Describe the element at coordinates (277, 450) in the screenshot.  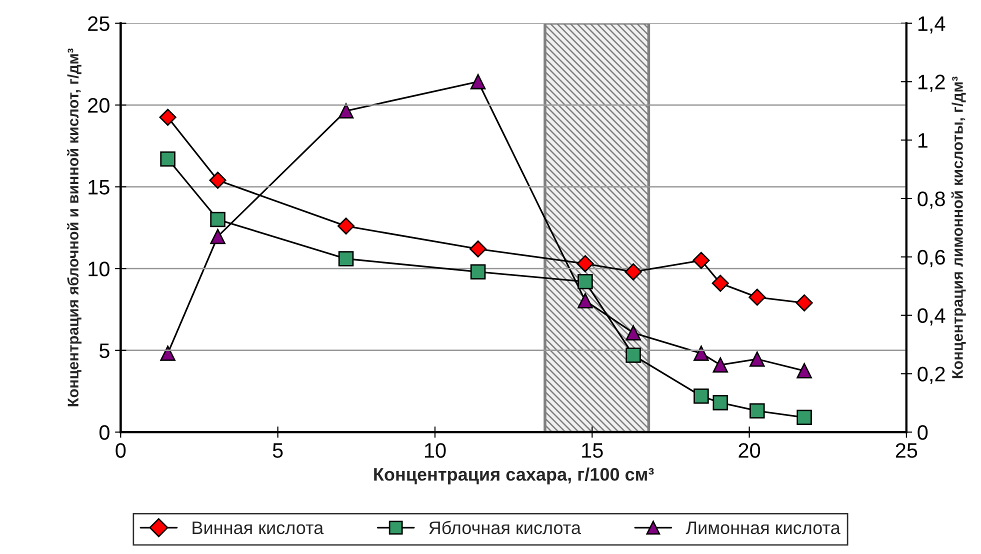
I see `x-tick-label: 5` at that location.